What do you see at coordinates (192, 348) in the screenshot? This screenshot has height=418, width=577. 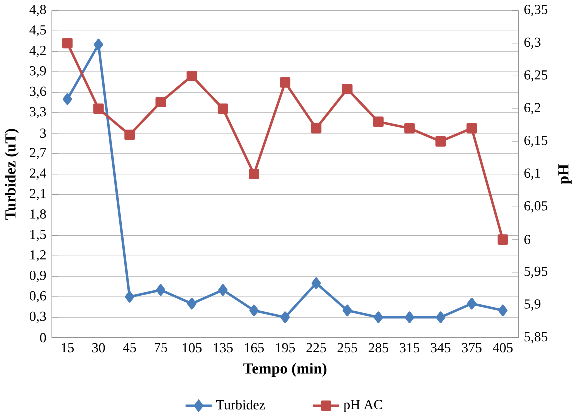 I see `x-tick-label: 105` at bounding box center [192, 348].